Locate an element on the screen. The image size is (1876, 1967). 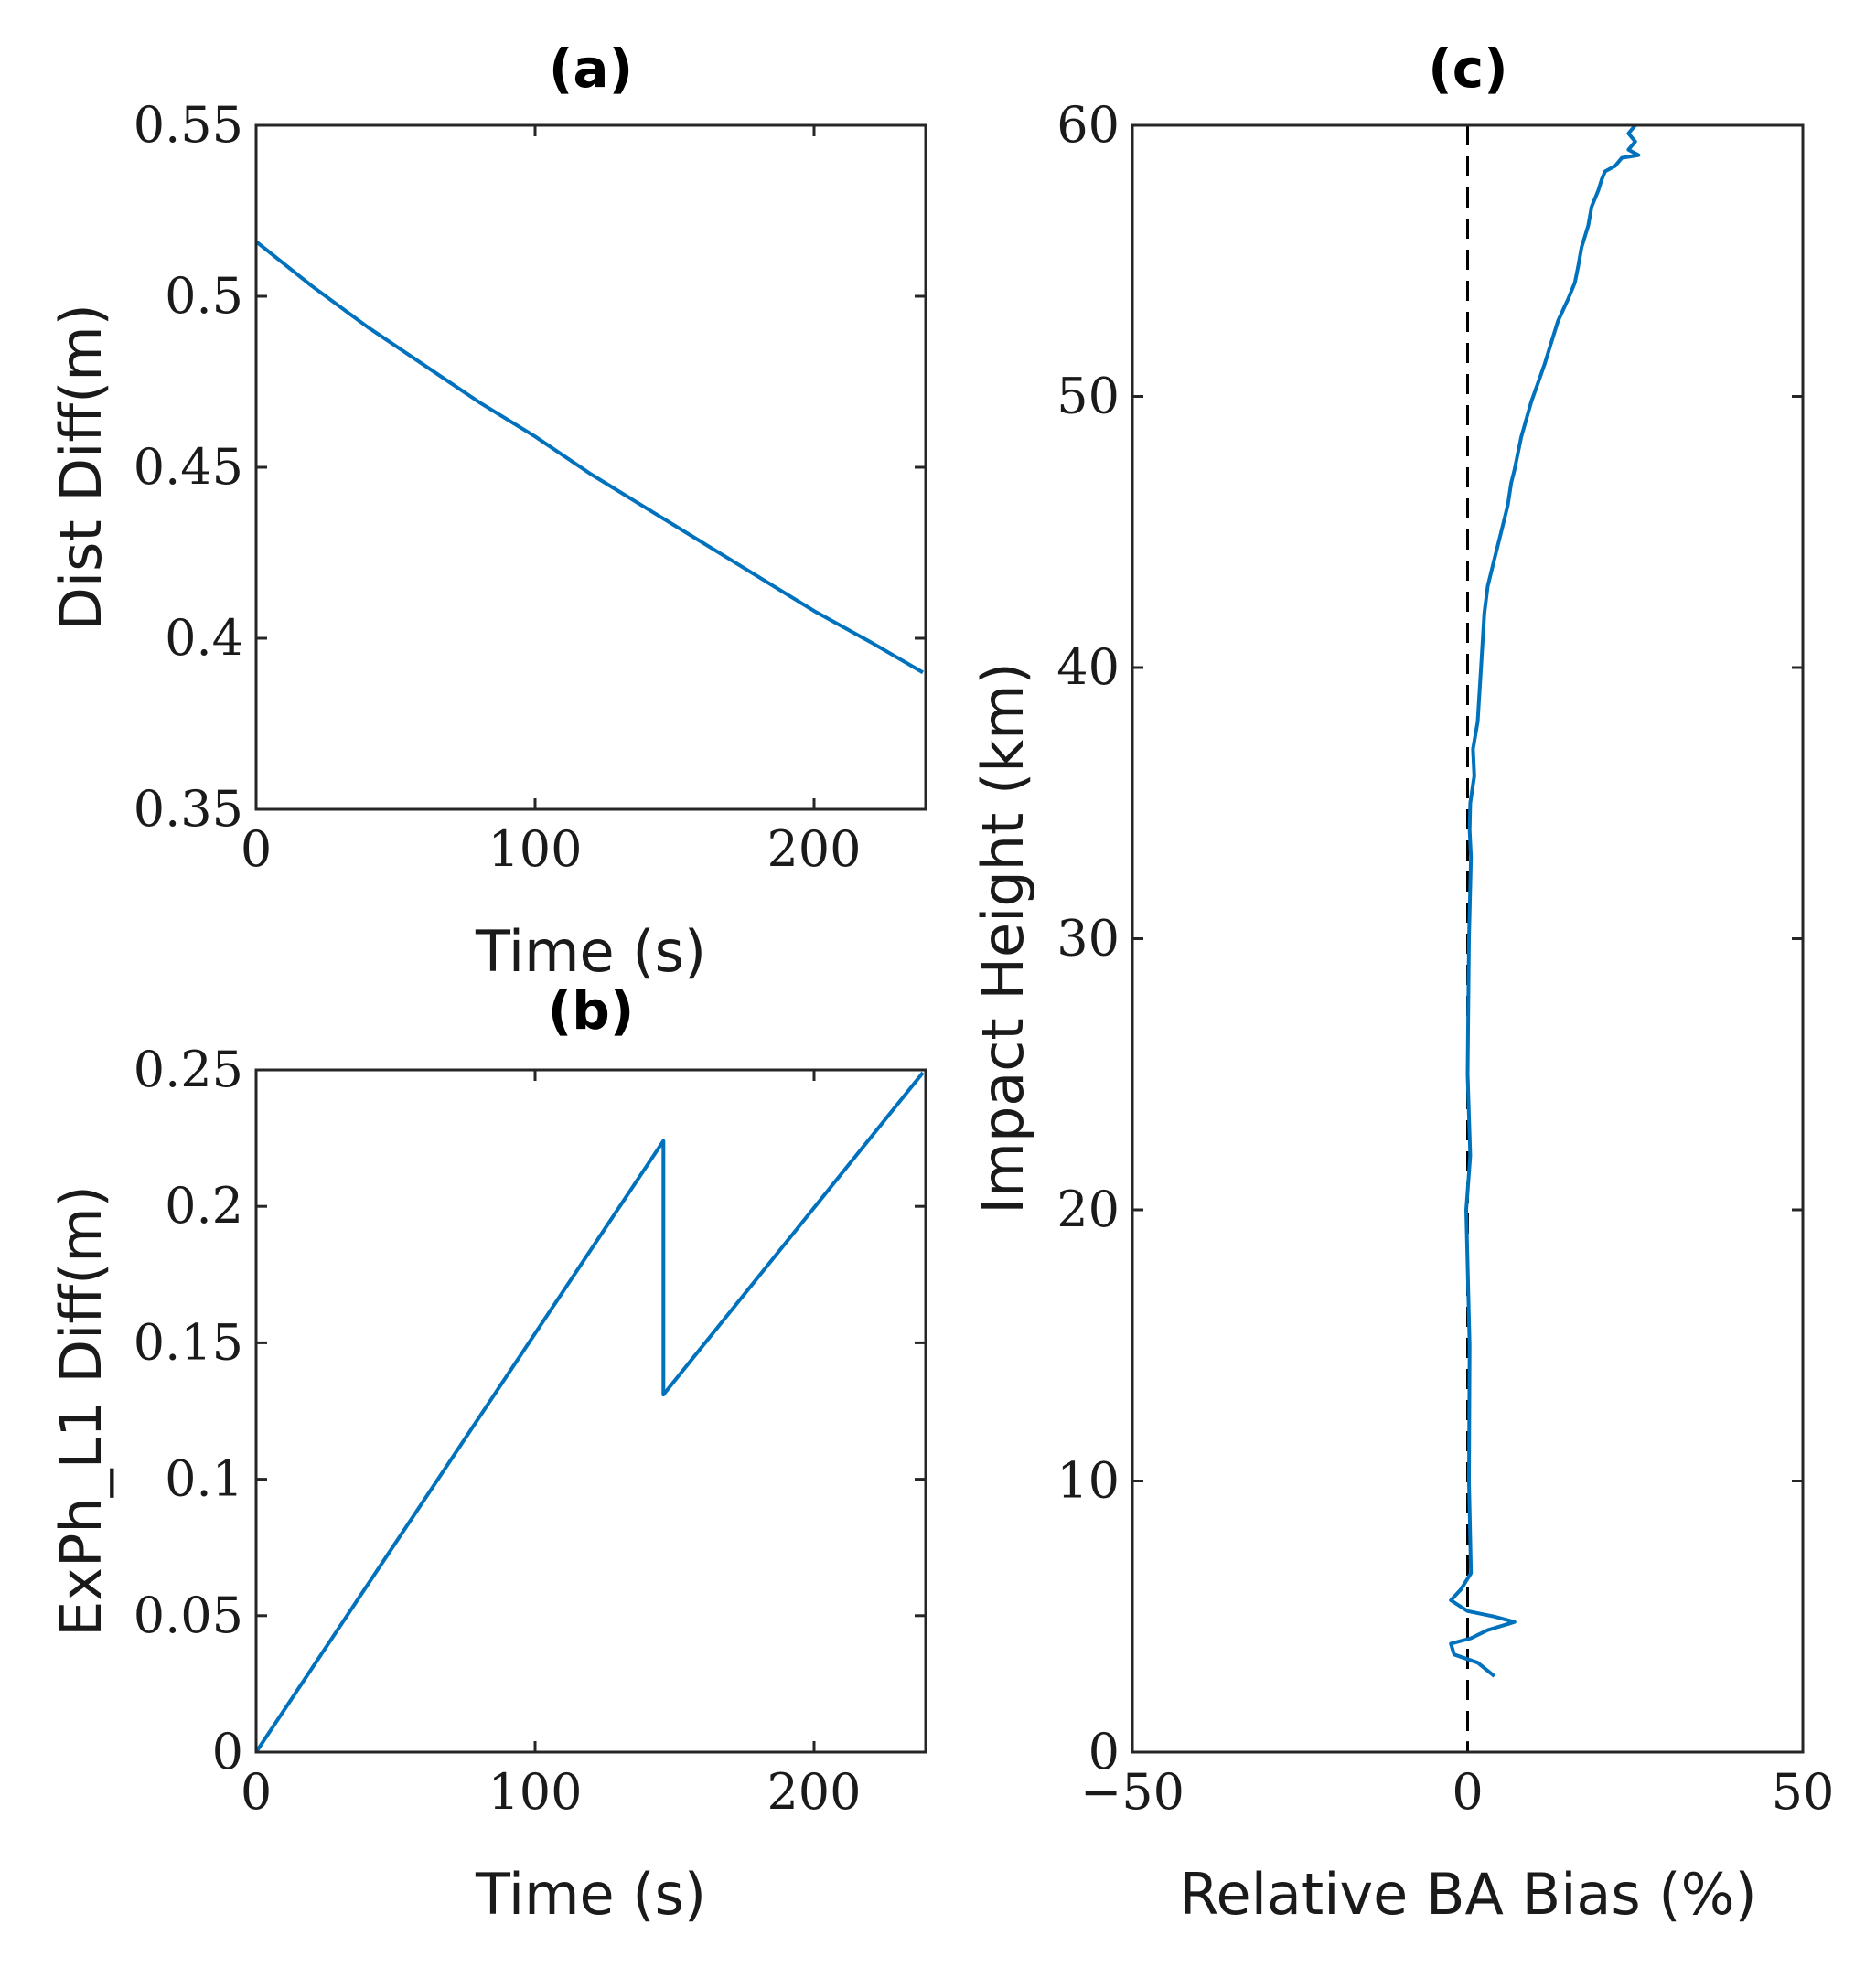
panel-c-ytick-label: 10 is located at coordinates (1088, 1481).